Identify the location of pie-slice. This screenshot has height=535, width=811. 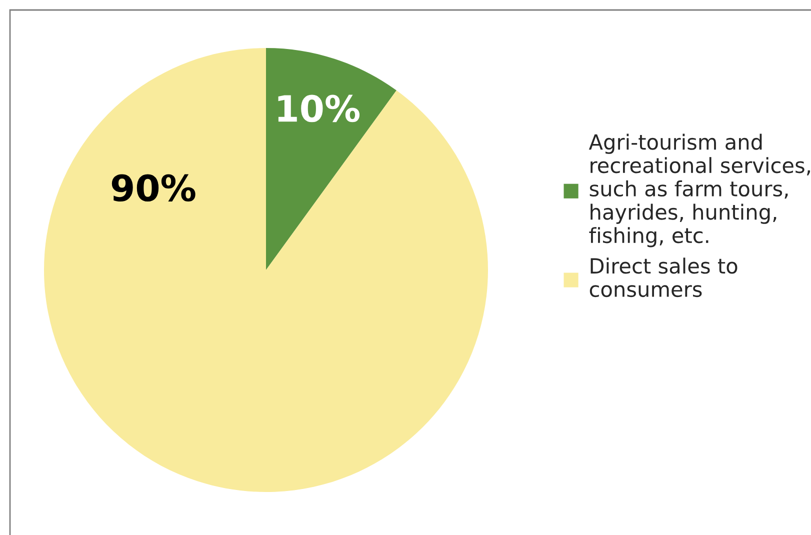
(331, 159).